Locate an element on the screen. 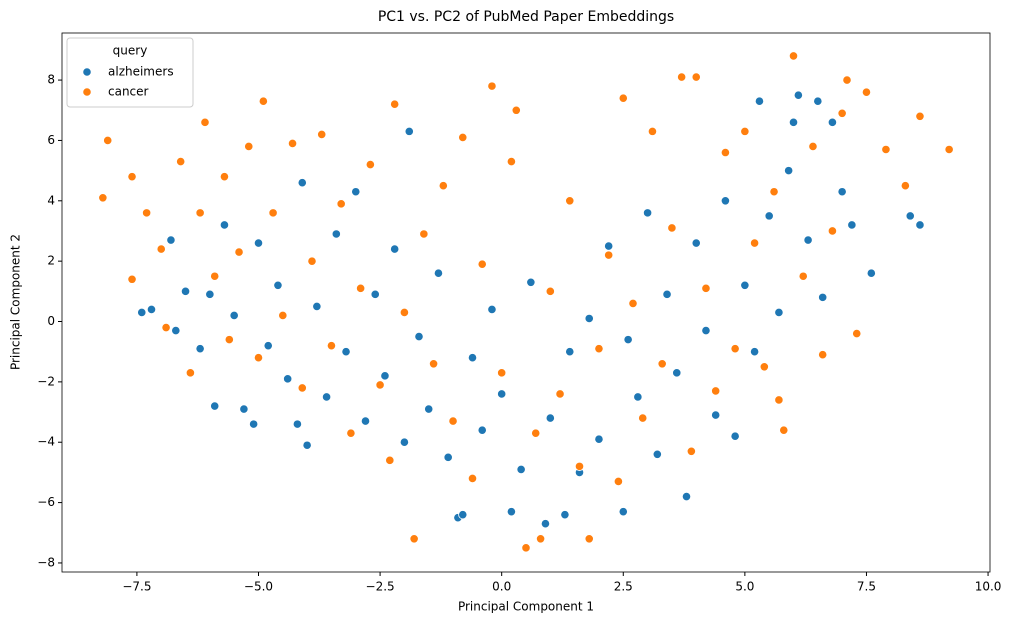 The image size is (1013, 628). legend-marker is located at coordinates (87, 72).